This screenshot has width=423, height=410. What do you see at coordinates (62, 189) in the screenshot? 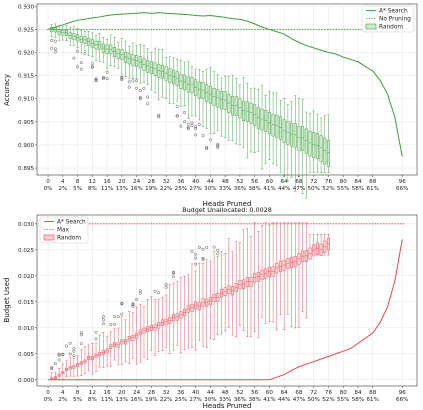
I see `x-tick-percent-label: 2%` at bounding box center [62, 189].